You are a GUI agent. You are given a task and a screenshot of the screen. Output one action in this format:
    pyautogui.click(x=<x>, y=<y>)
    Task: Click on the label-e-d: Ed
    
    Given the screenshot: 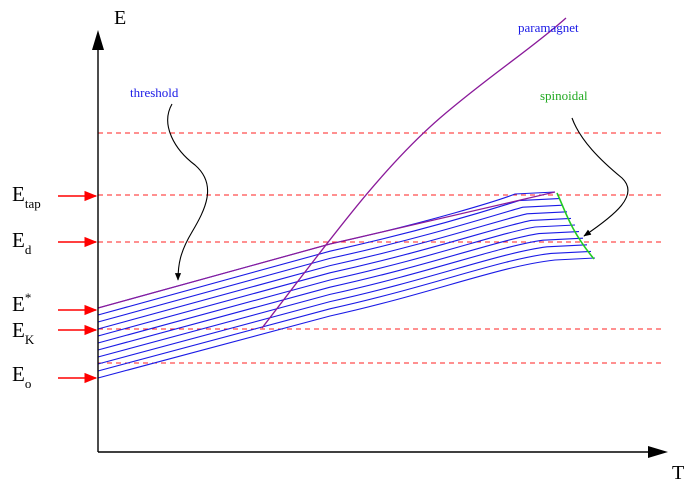 What is the action you would take?
    pyautogui.click(x=22, y=242)
    